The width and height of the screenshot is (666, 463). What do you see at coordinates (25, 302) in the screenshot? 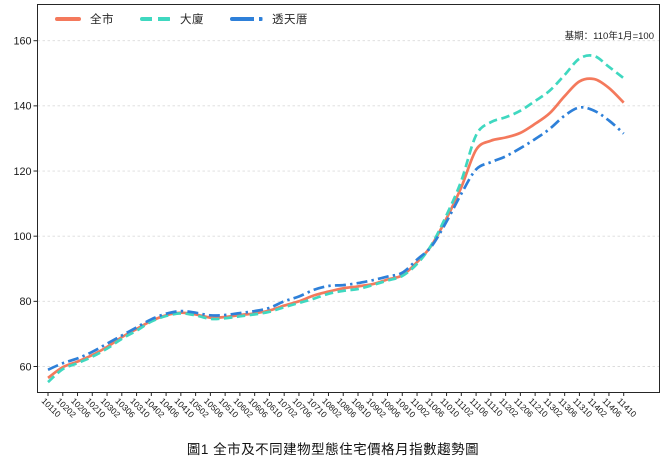
I see `y-tick-label: 80` at bounding box center [25, 302].